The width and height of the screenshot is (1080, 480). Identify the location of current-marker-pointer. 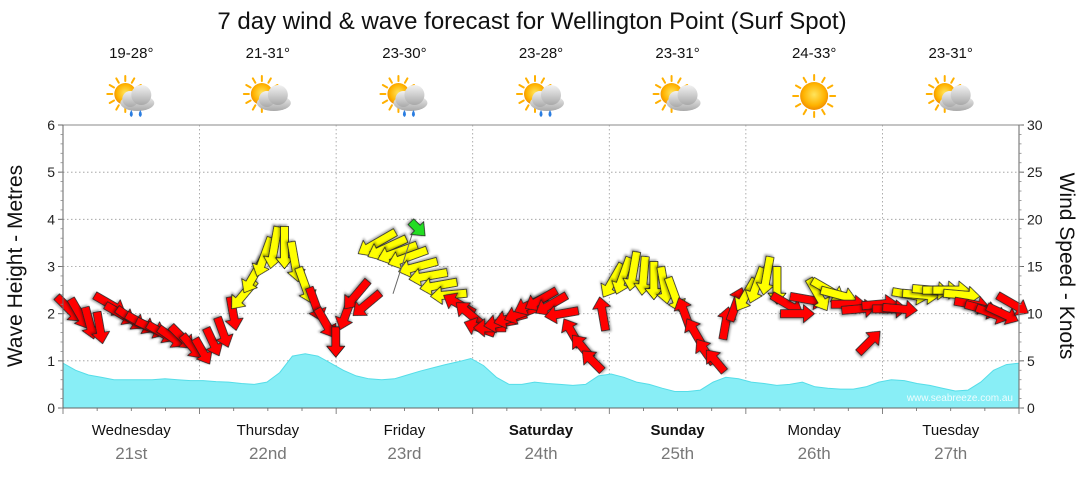
(402, 264).